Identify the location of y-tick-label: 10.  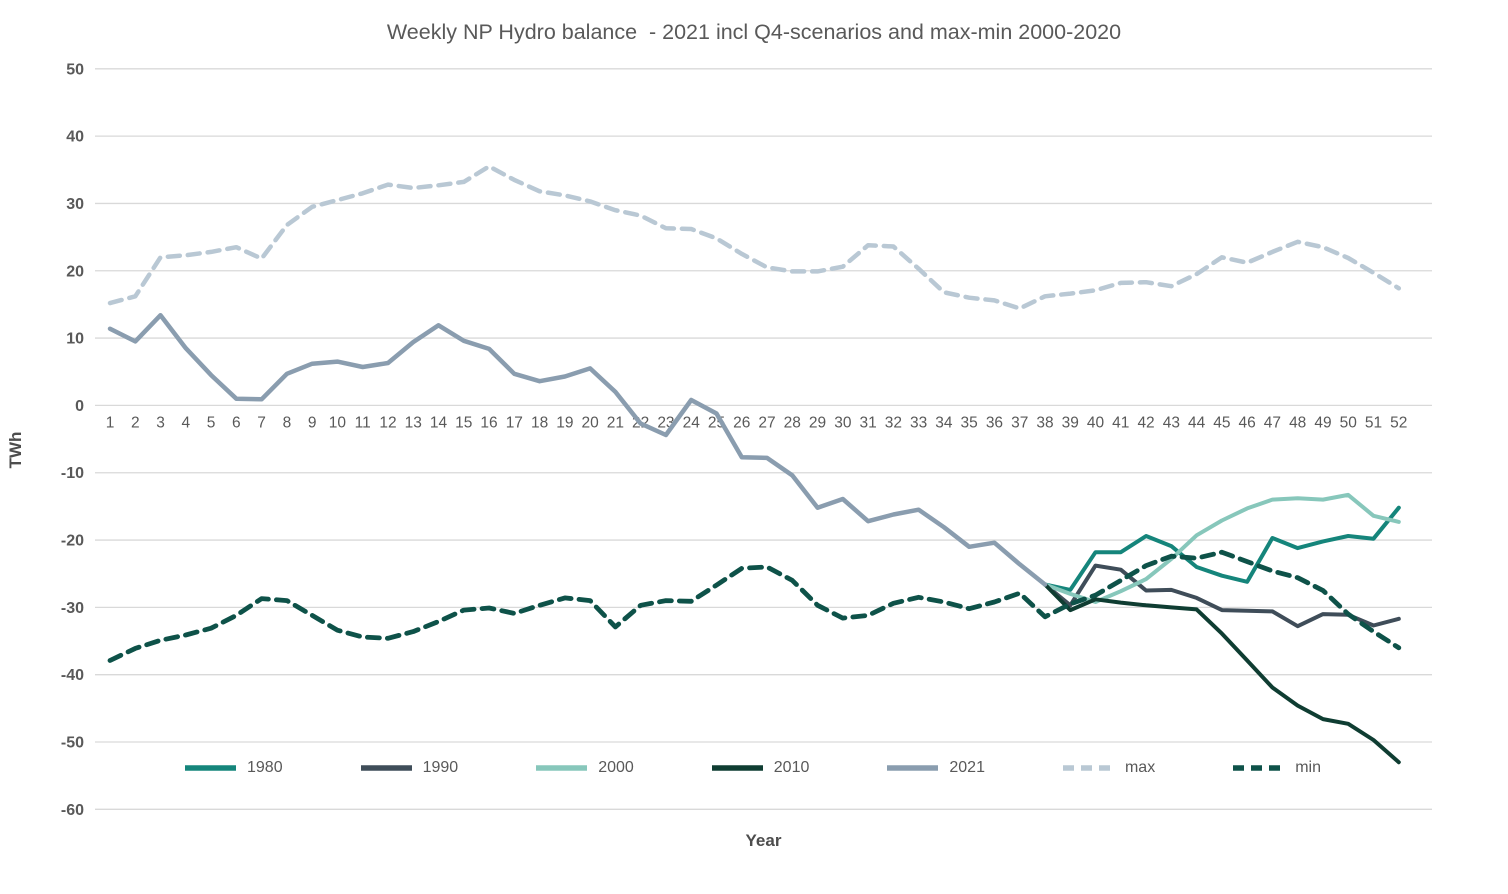
(75, 339).